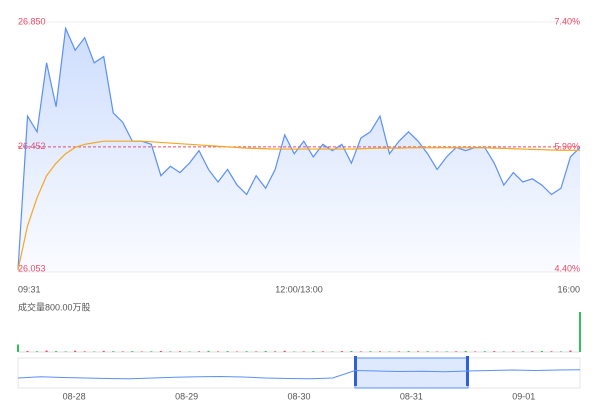 The image size is (600, 410). Describe the element at coordinates (54, 306) in the screenshot. I see `volume-title: 成交量800.00万股` at that location.